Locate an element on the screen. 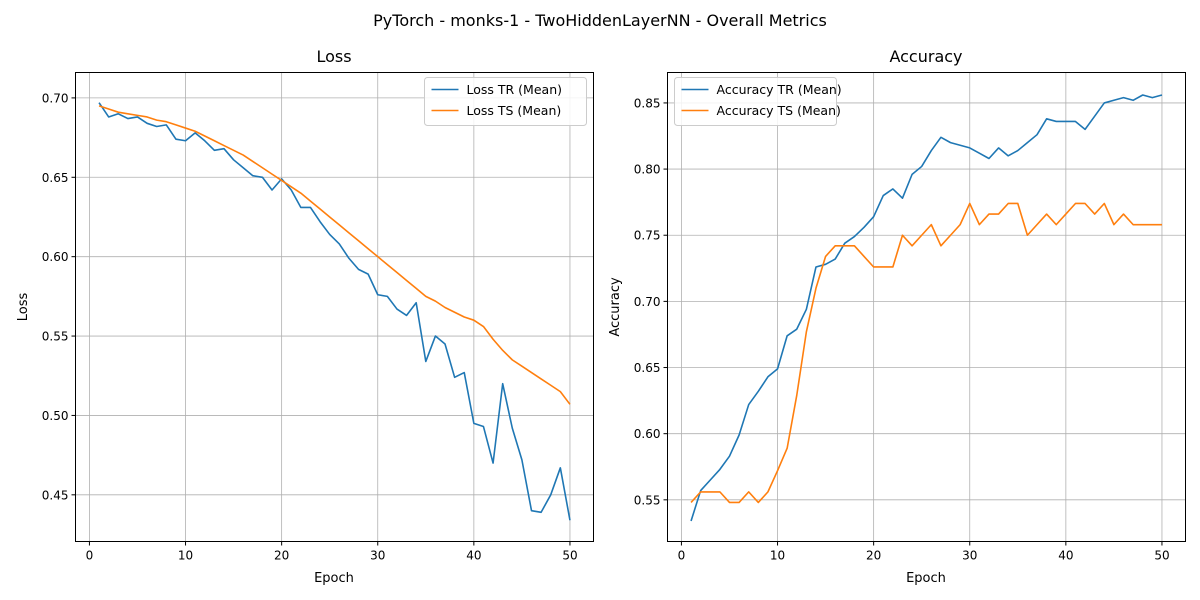  loss-y-tick-label: 0.65 is located at coordinates (55, 178).